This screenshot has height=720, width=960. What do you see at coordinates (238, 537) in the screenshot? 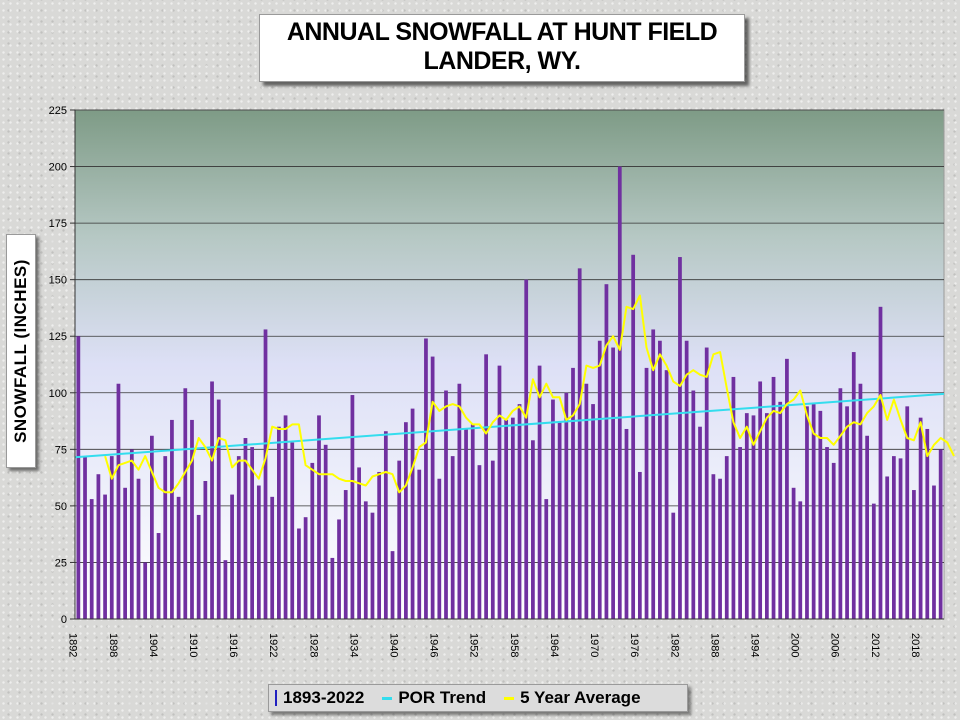
I see `bar-1917` at bounding box center [238, 537].